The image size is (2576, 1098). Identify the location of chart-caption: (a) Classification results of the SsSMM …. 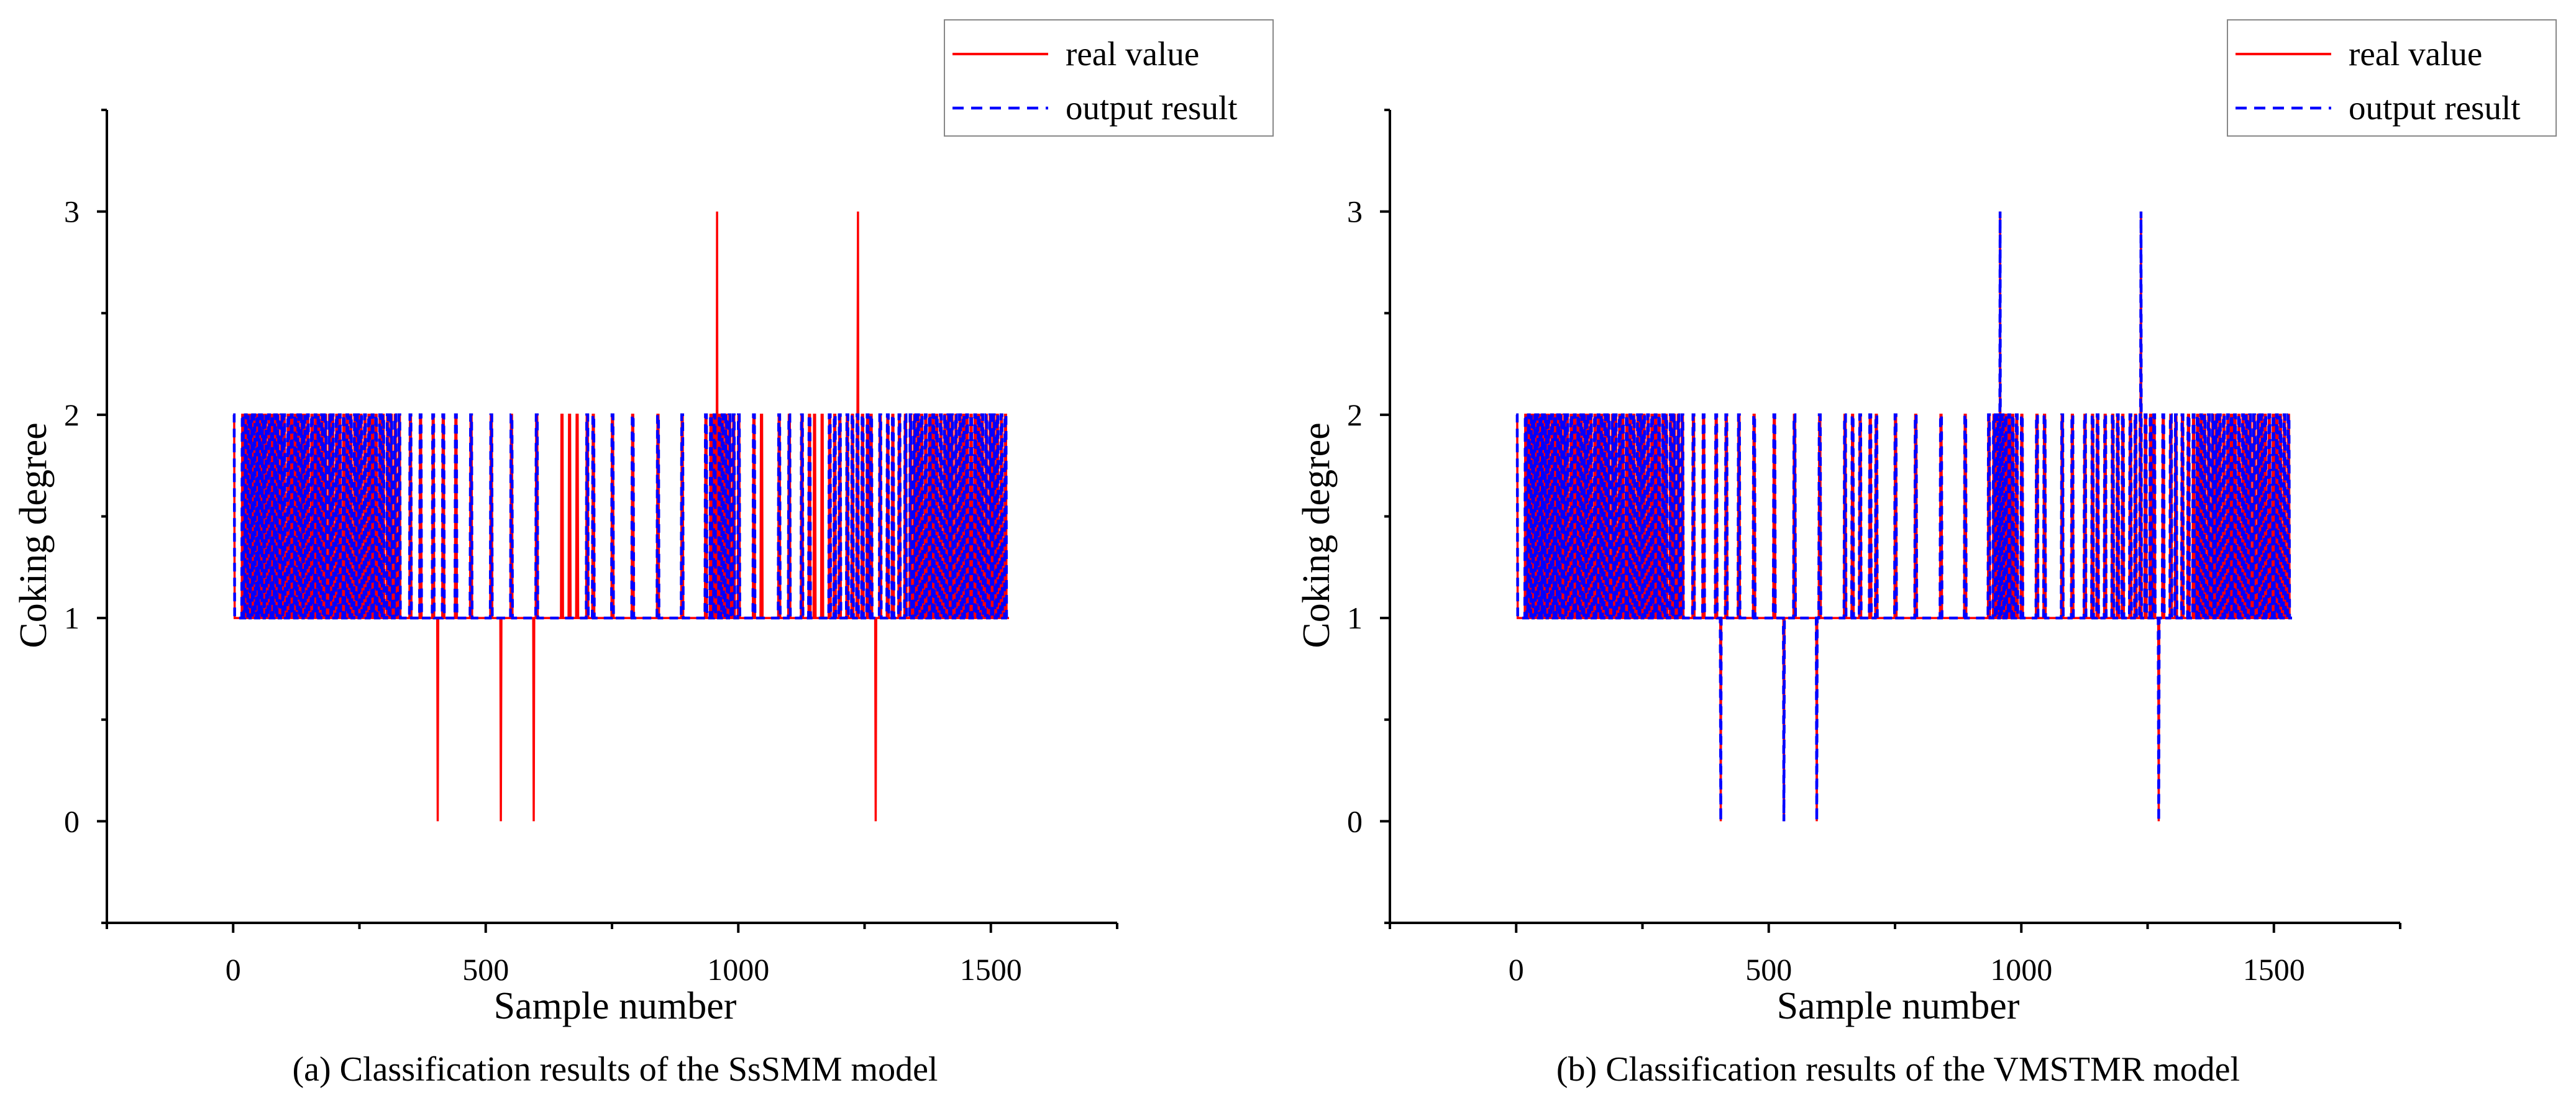
(615, 1069).